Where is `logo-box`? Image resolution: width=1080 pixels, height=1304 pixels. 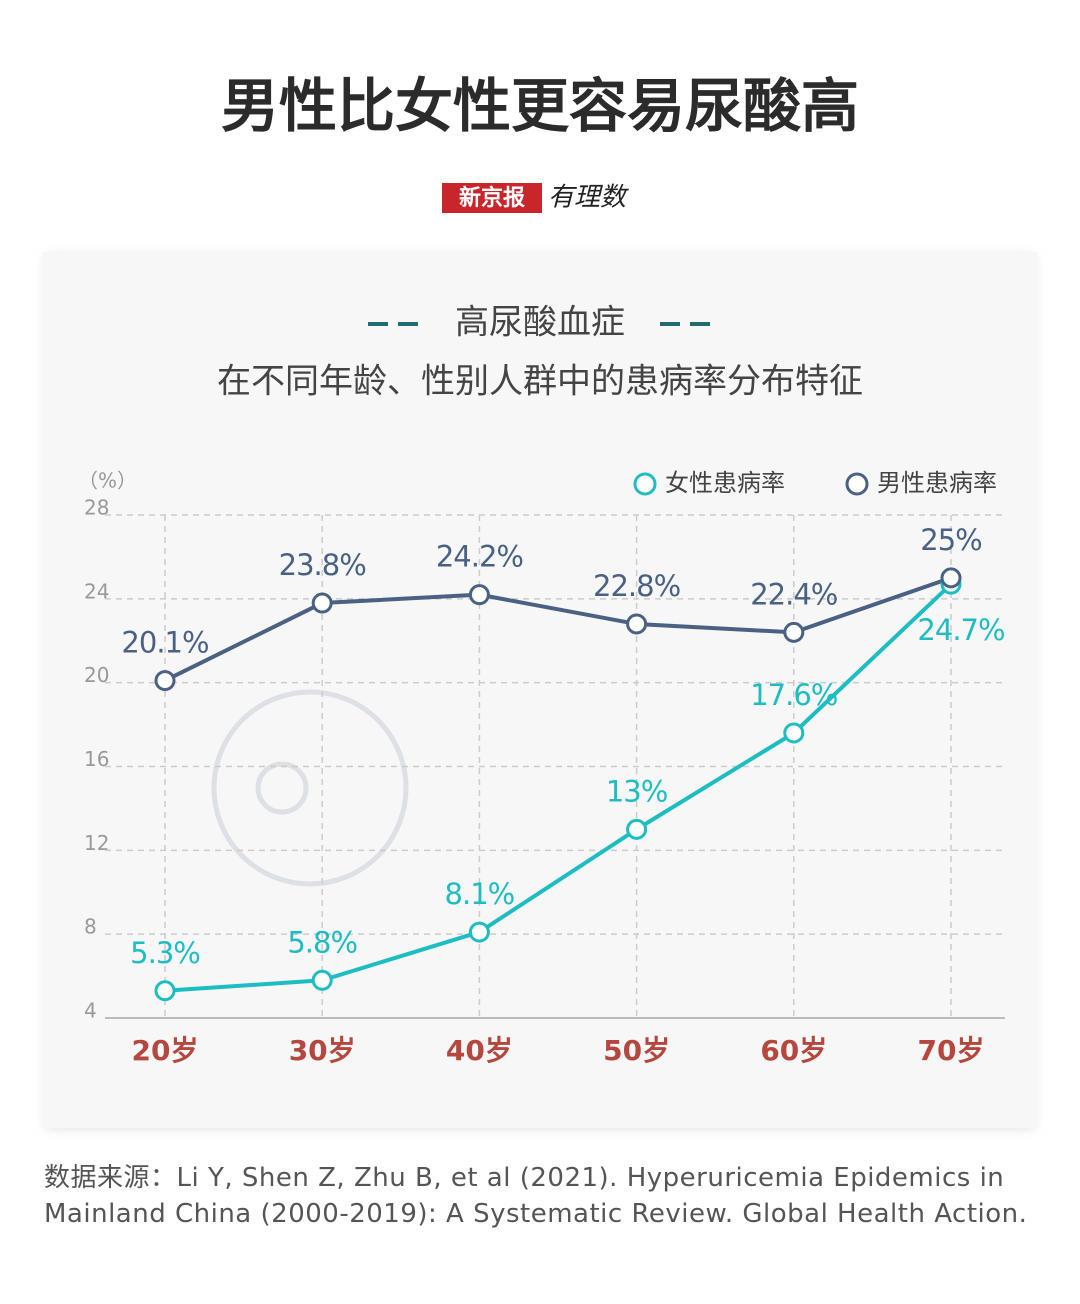 logo-box is located at coordinates (492, 198).